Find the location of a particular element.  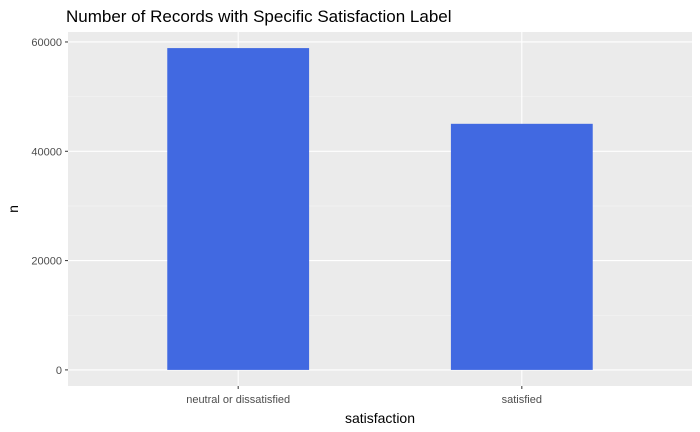

y-tick-label: 20000 is located at coordinates (46, 262).